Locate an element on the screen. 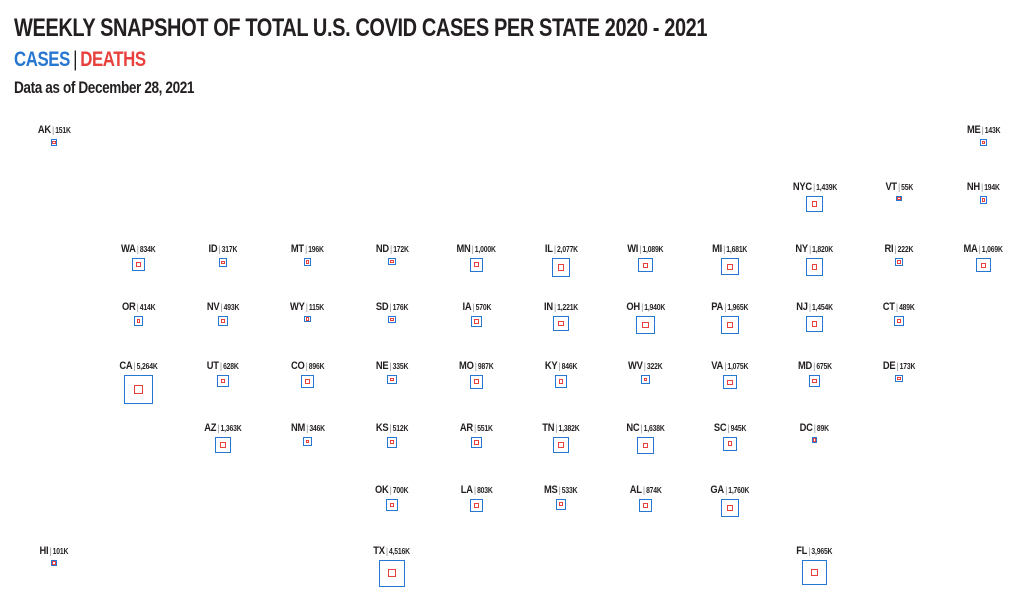 This screenshot has width=1024, height=593. cases-value: 1,075K is located at coordinates (738, 366).